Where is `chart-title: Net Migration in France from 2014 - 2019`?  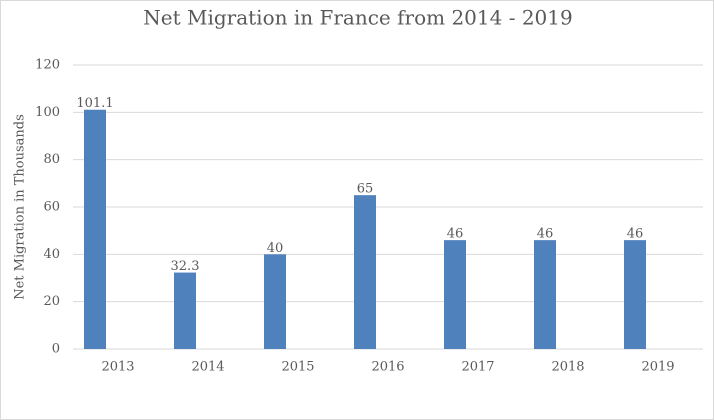
chart-title: Net Migration in France from 2014 - 2019 is located at coordinates (357, 18).